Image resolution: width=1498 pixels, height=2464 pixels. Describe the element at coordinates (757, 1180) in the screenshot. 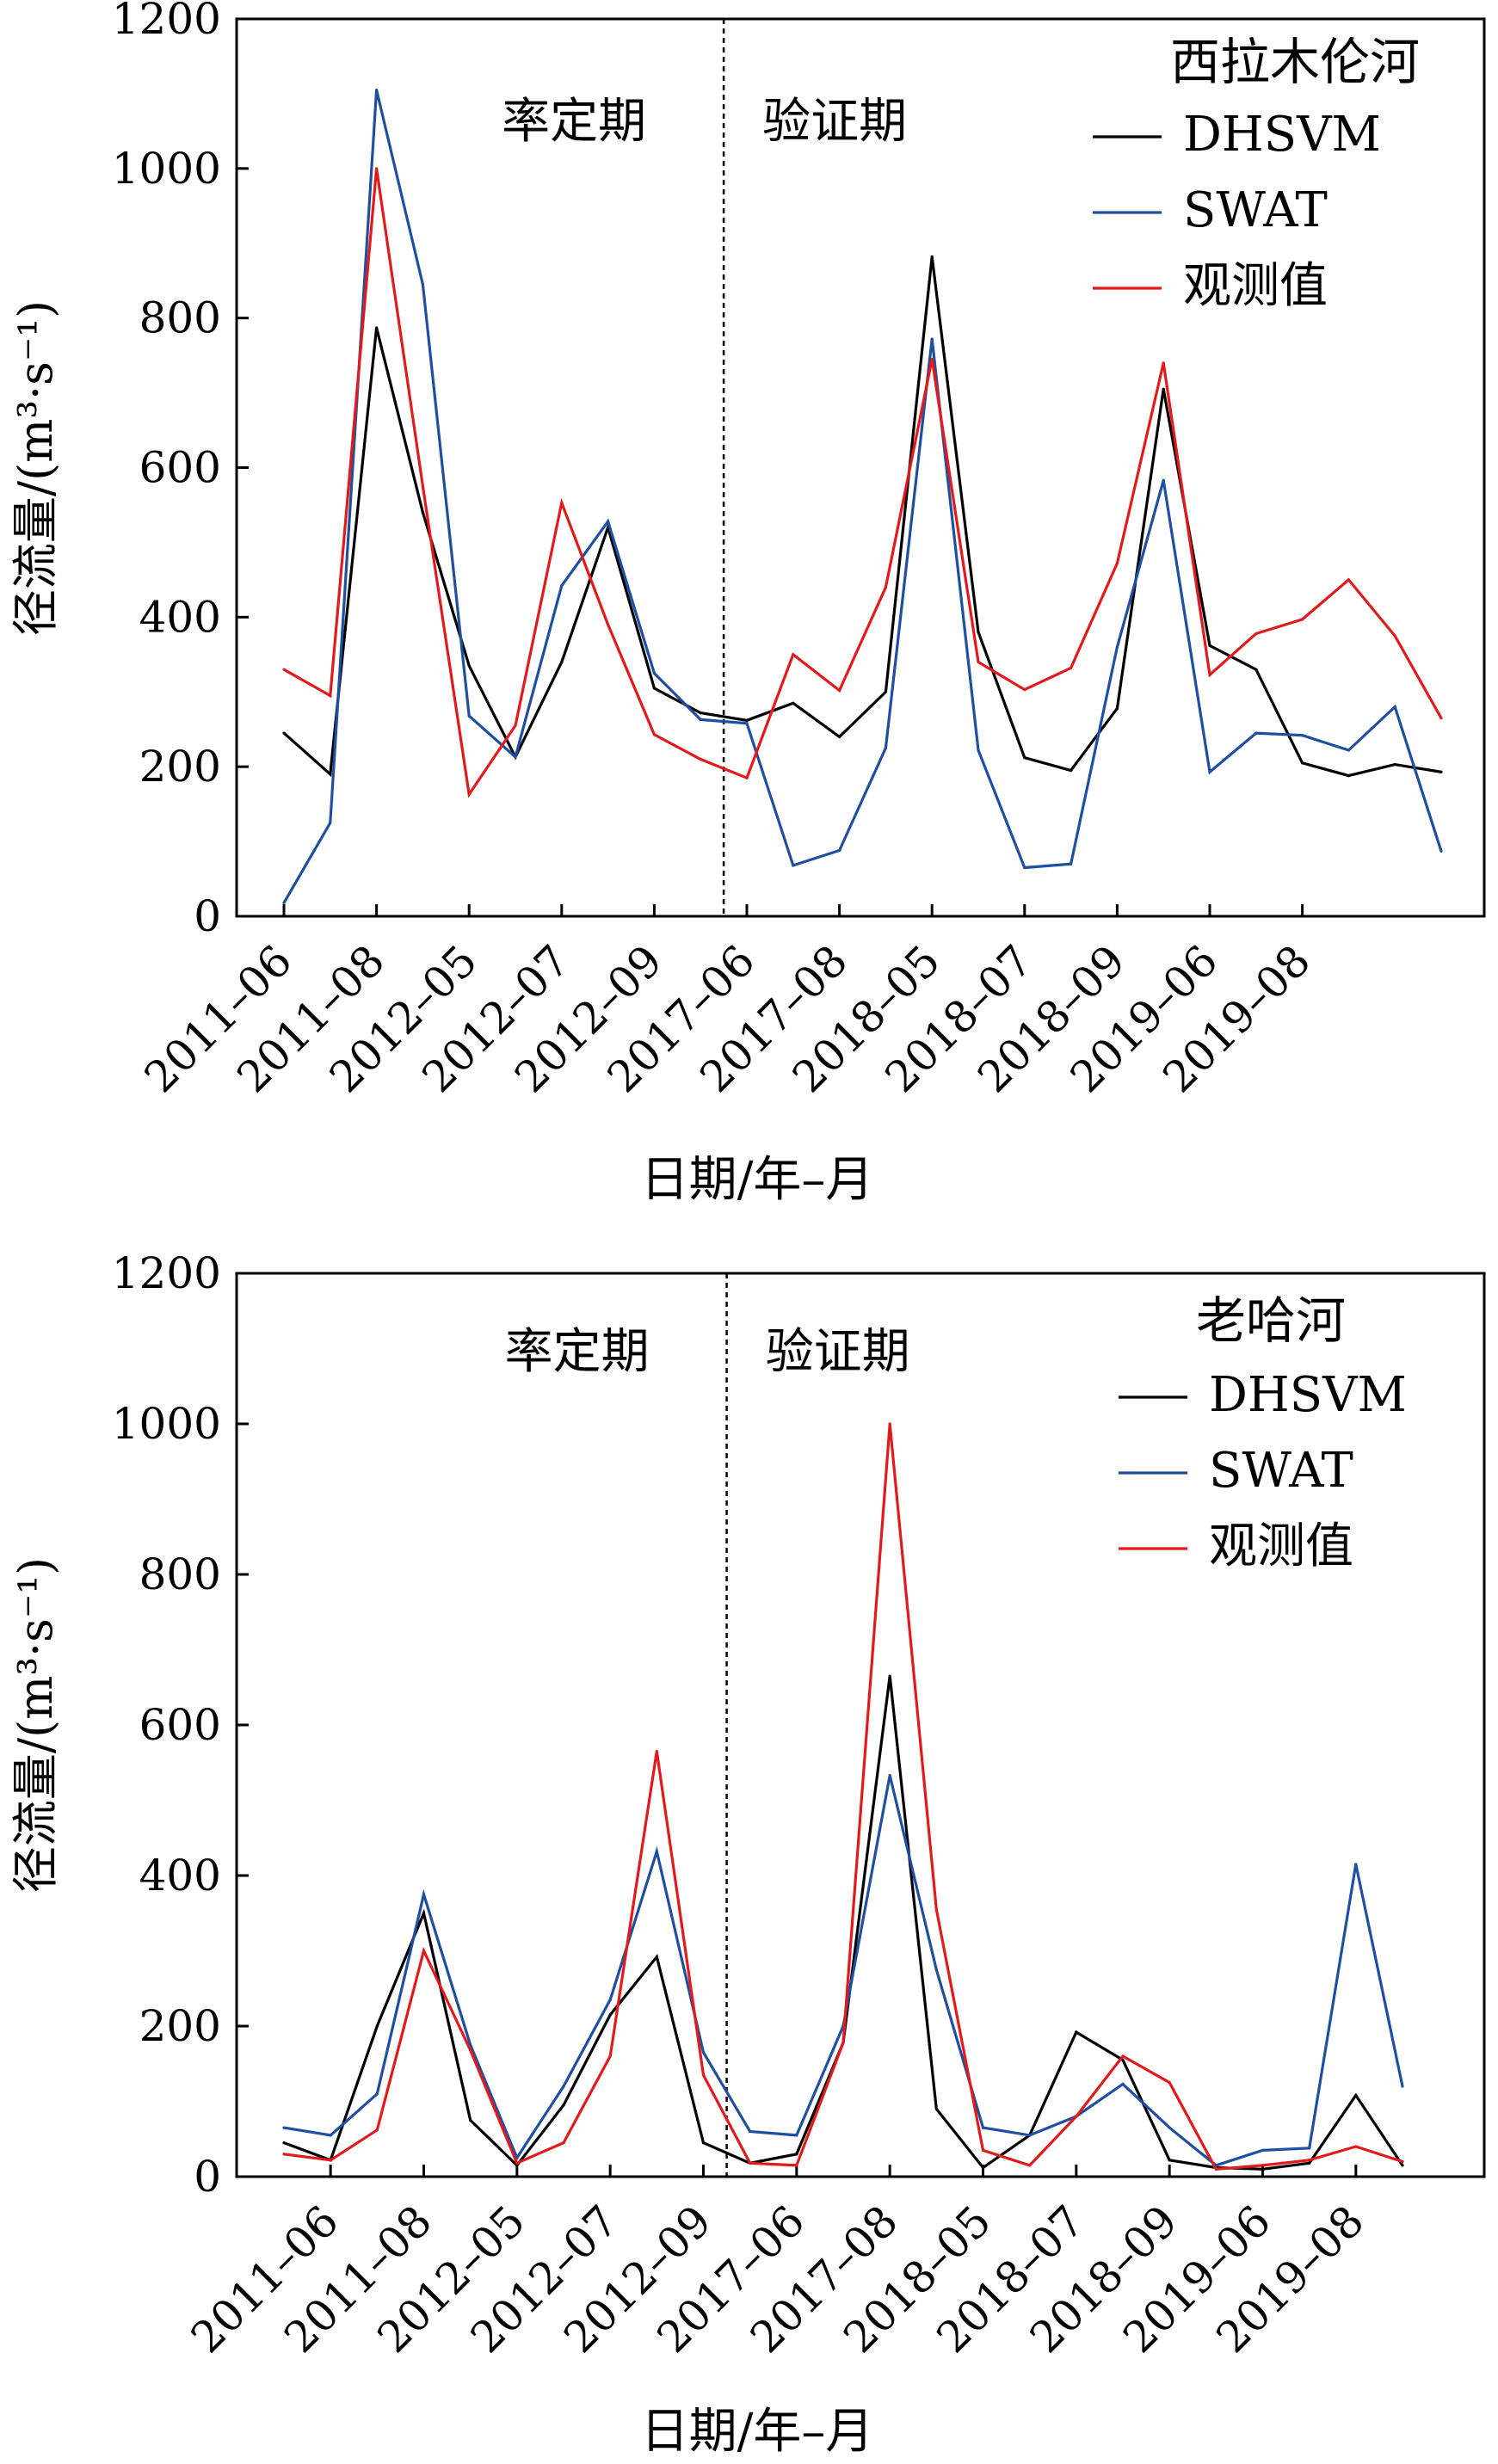

I see `x-axis-title: 日期/年–月` at that location.